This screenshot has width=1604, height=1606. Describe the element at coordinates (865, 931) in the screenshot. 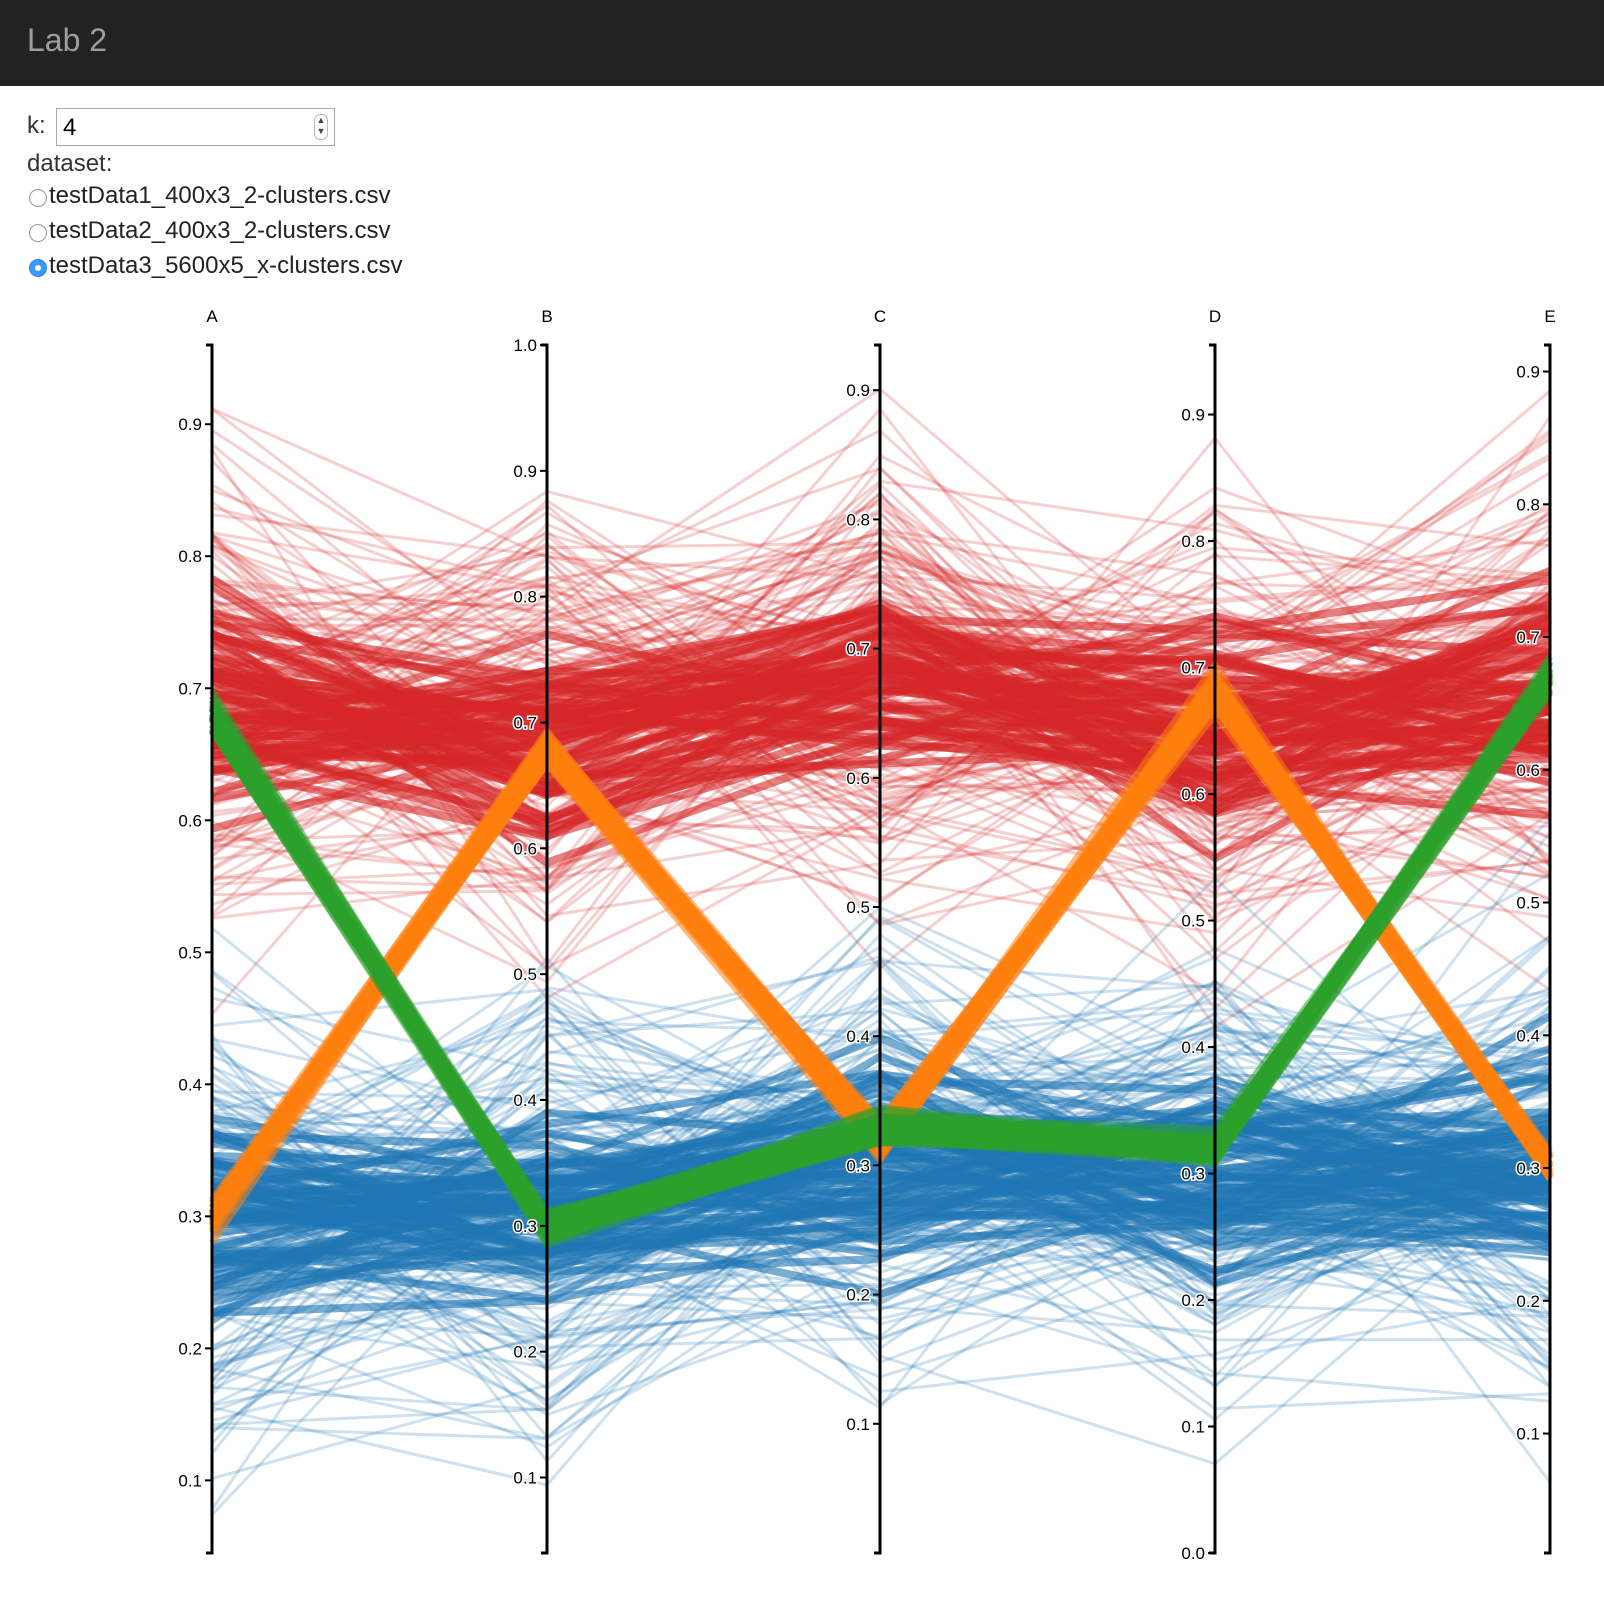

I see `axis-c: C 0.1 0.2 0.3 0.4 0.5 0.6 0.7 0.8 0.9` at that location.